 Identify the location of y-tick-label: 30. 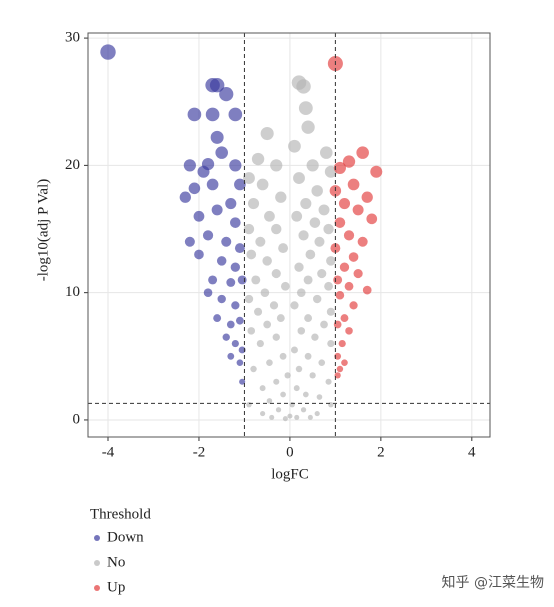
(72, 38).